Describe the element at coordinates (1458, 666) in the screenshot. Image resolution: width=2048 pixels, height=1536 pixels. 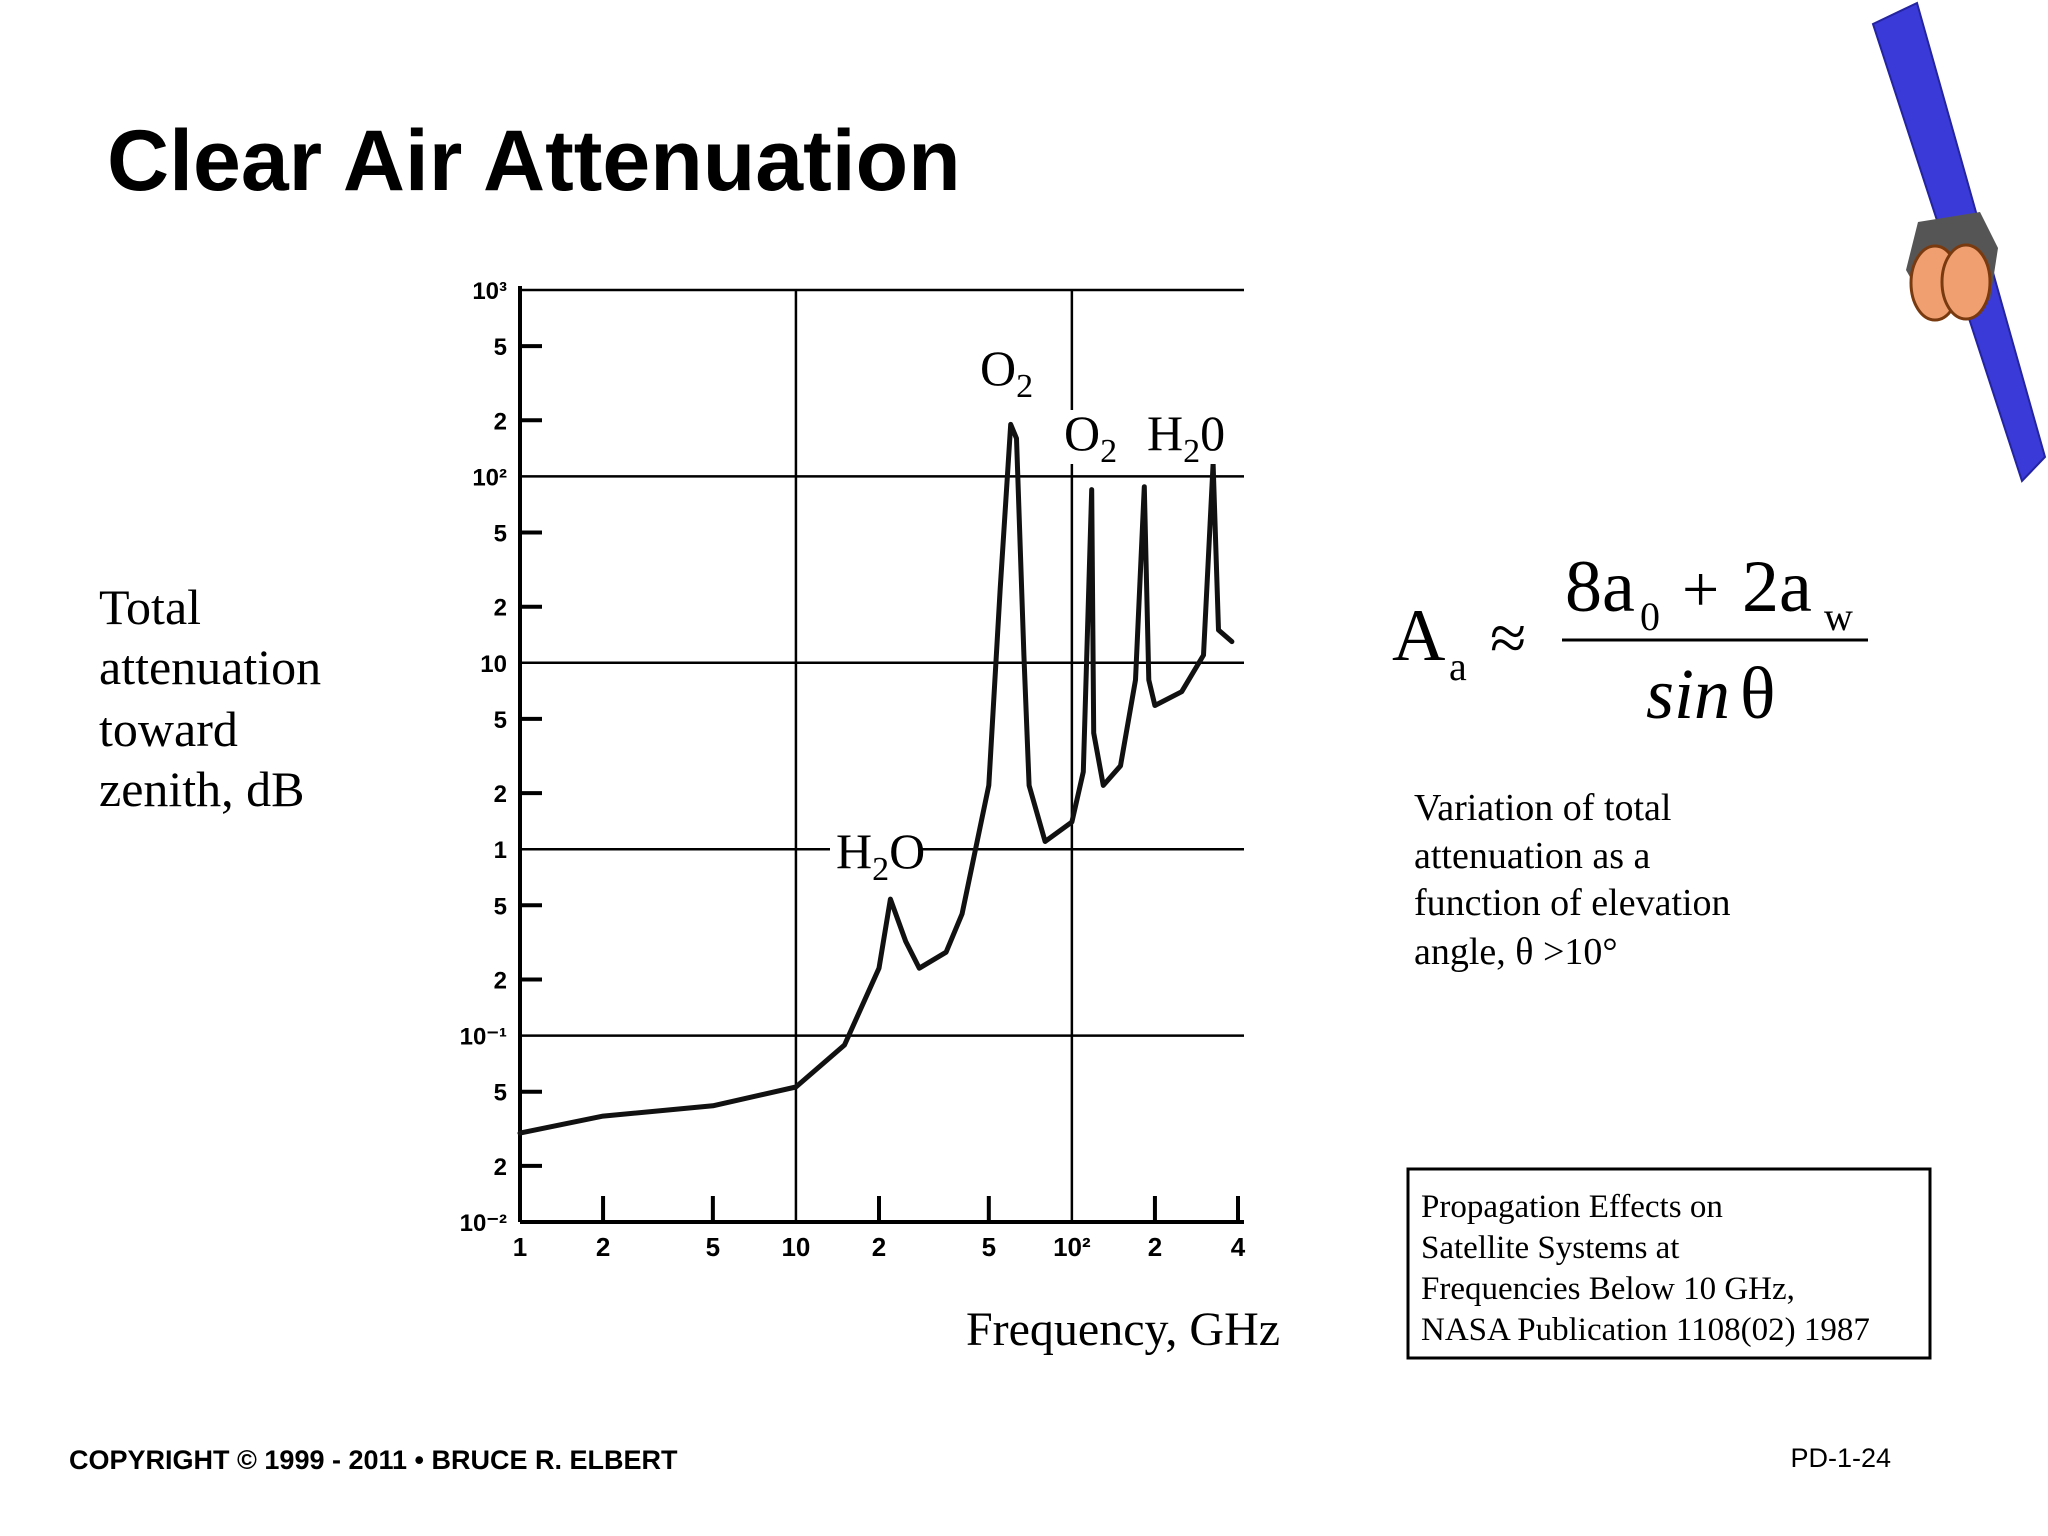
I see `formula-lhs-sub: a` at that location.